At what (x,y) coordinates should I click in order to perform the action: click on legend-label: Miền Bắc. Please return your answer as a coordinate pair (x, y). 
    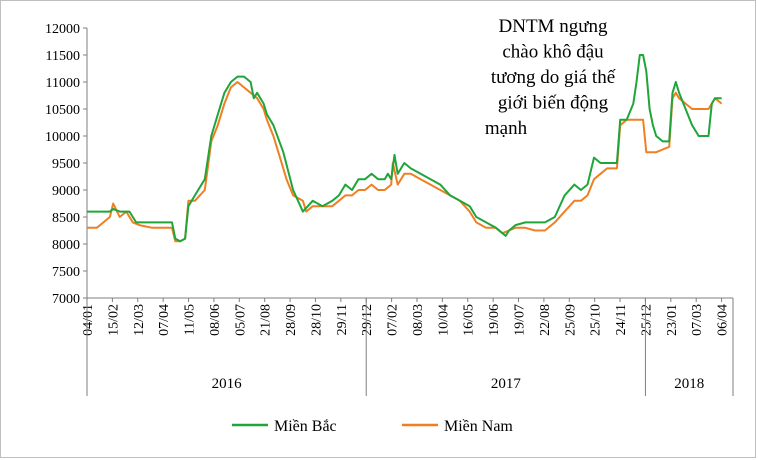
    Looking at the image, I should click on (305, 426).